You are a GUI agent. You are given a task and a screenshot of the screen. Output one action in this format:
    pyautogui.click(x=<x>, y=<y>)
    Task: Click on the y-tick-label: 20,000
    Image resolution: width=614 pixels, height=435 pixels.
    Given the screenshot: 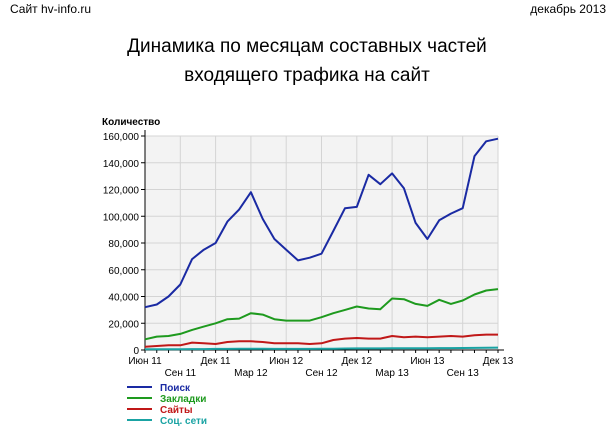 What is the action you would take?
    pyautogui.click(x=123, y=324)
    